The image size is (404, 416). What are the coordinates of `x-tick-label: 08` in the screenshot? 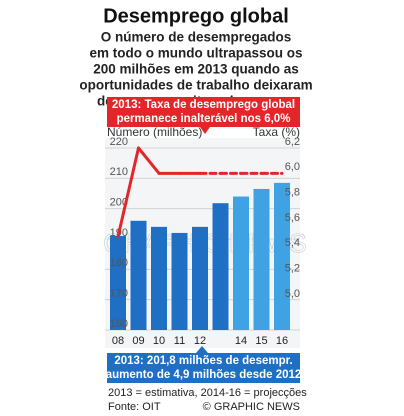 It's located at (118, 341).